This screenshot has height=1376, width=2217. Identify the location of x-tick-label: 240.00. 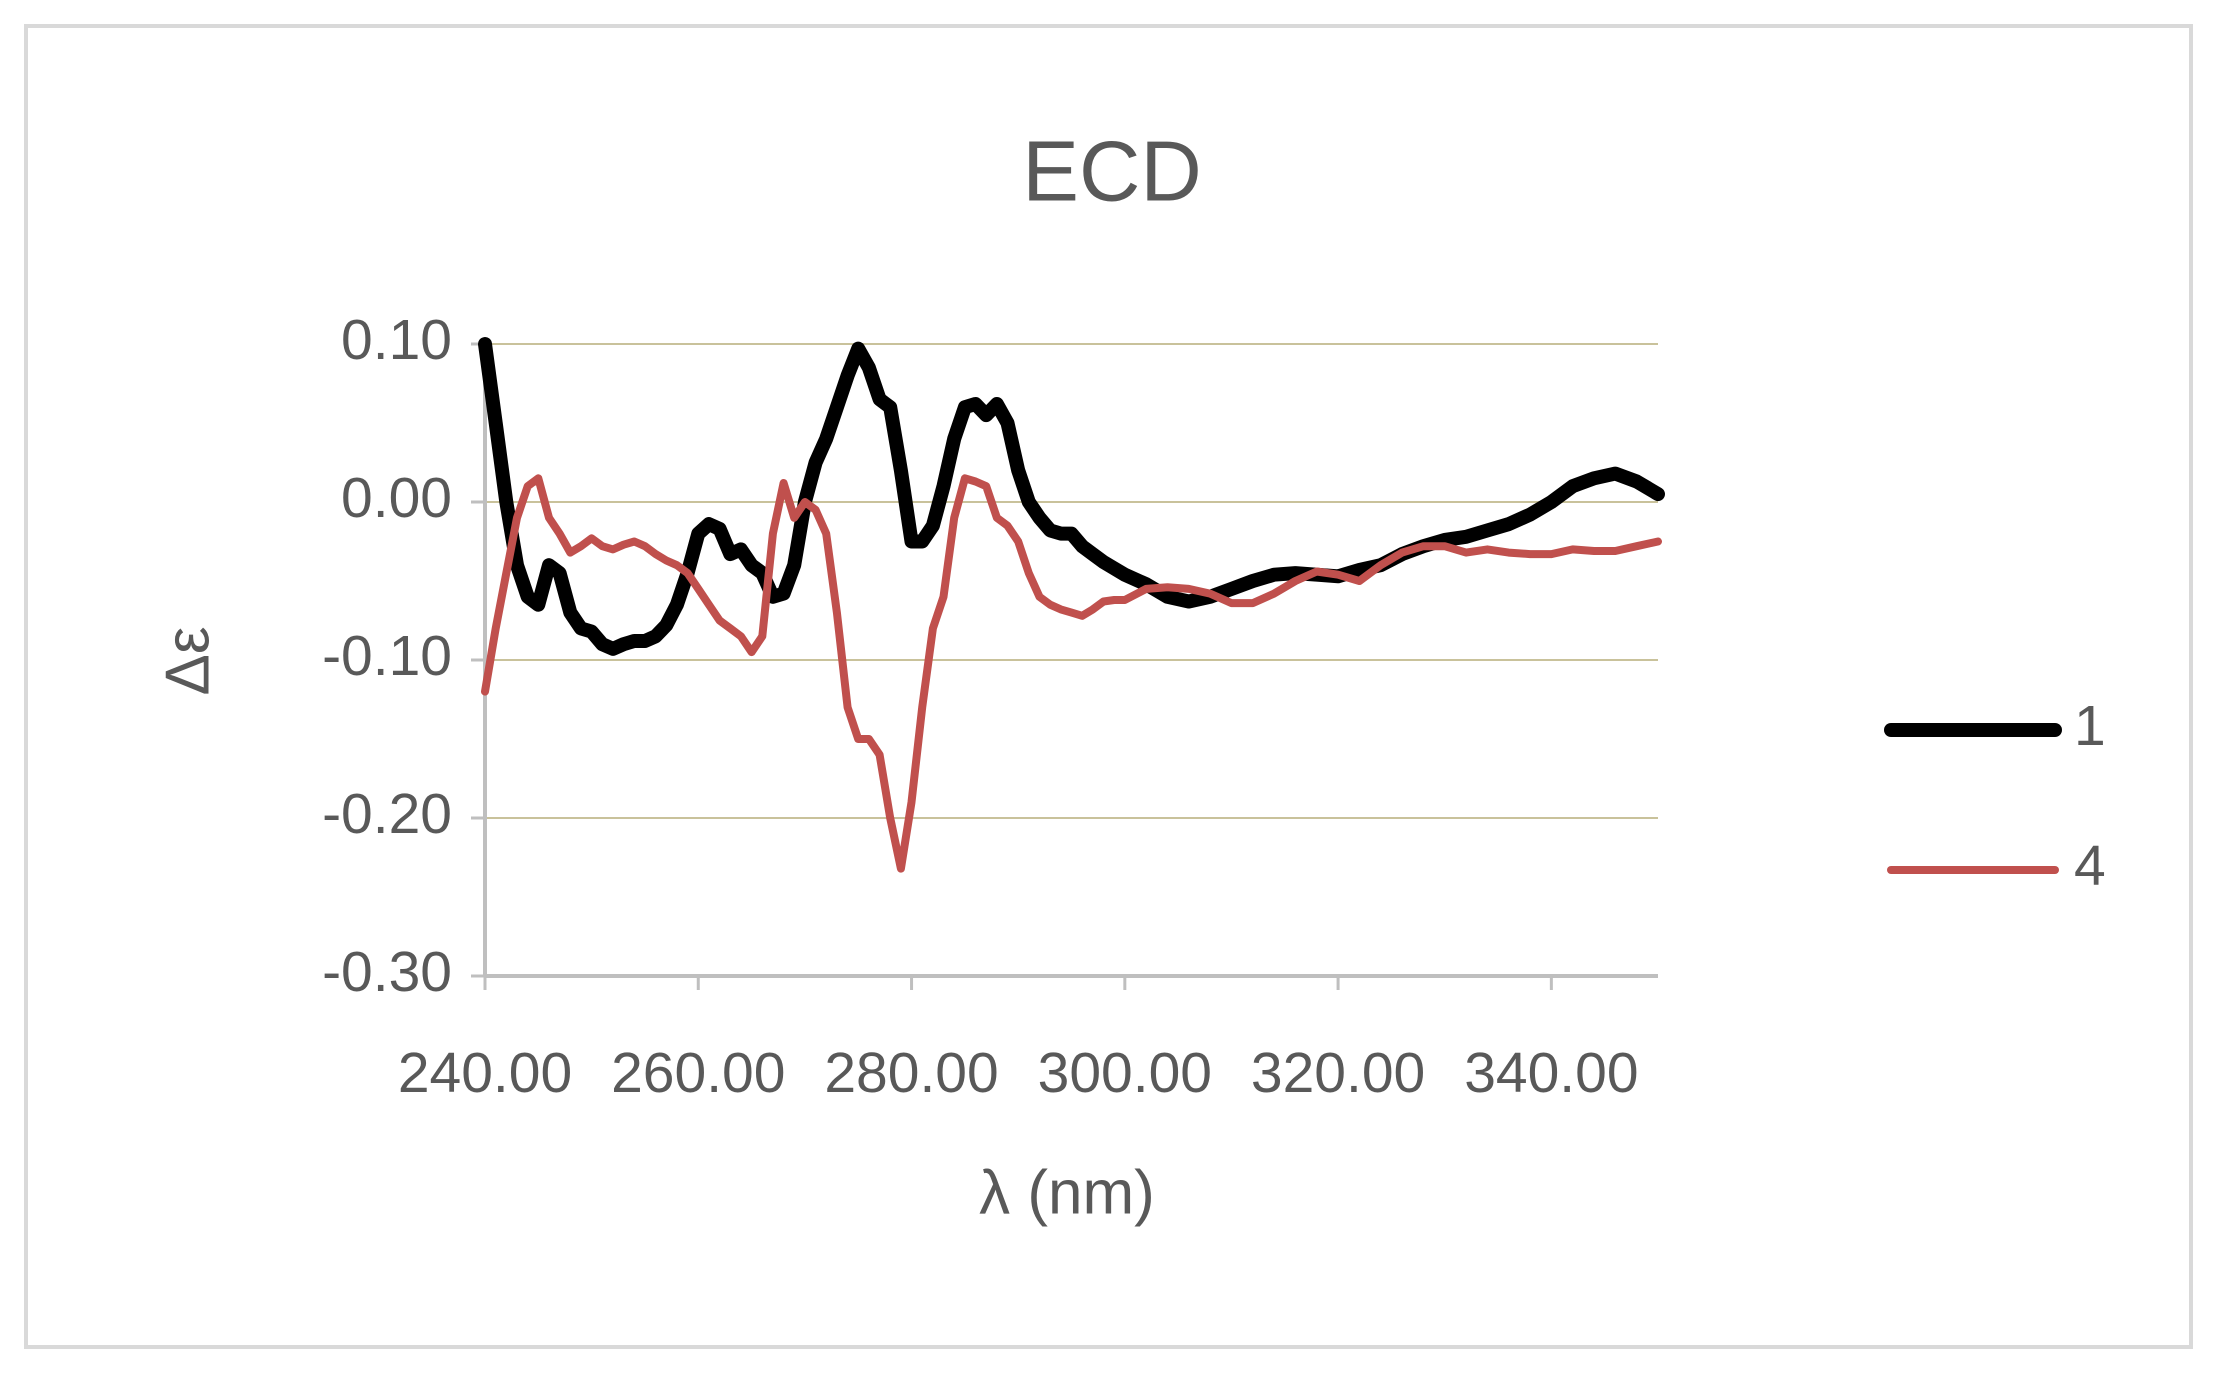
(485, 1073).